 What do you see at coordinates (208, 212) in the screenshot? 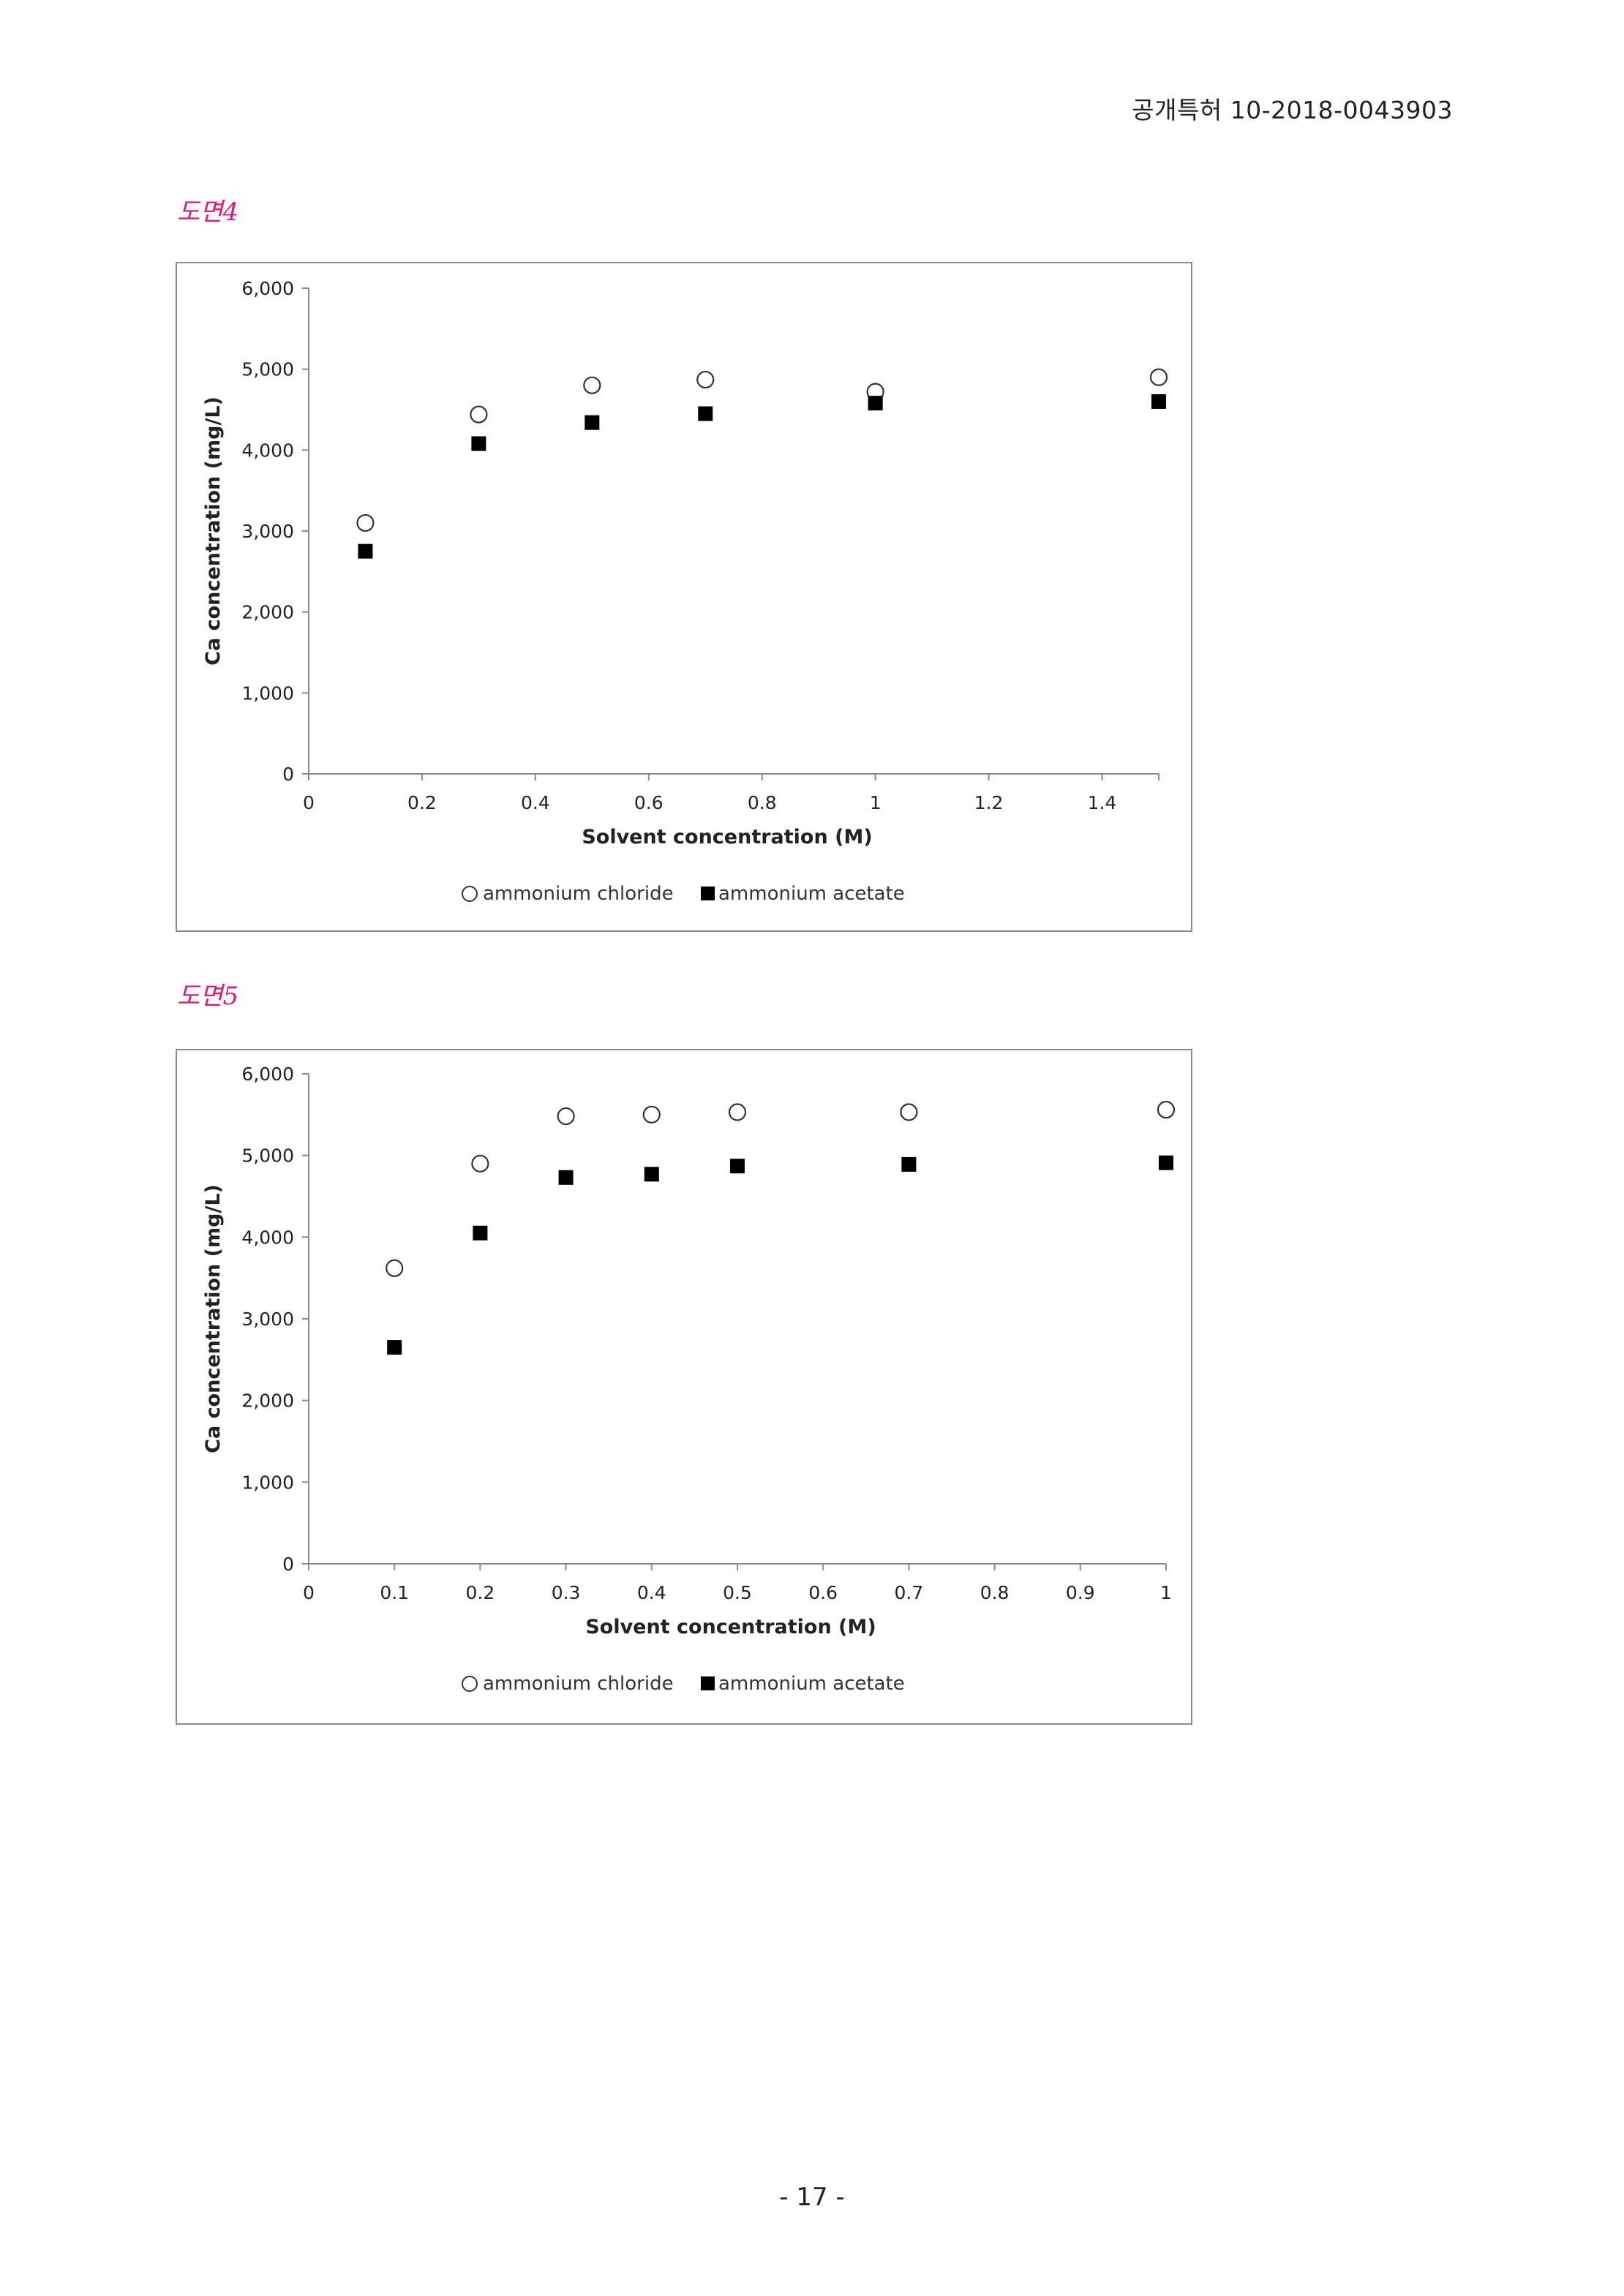
I see `figure-4-label: 도면4` at bounding box center [208, 212].